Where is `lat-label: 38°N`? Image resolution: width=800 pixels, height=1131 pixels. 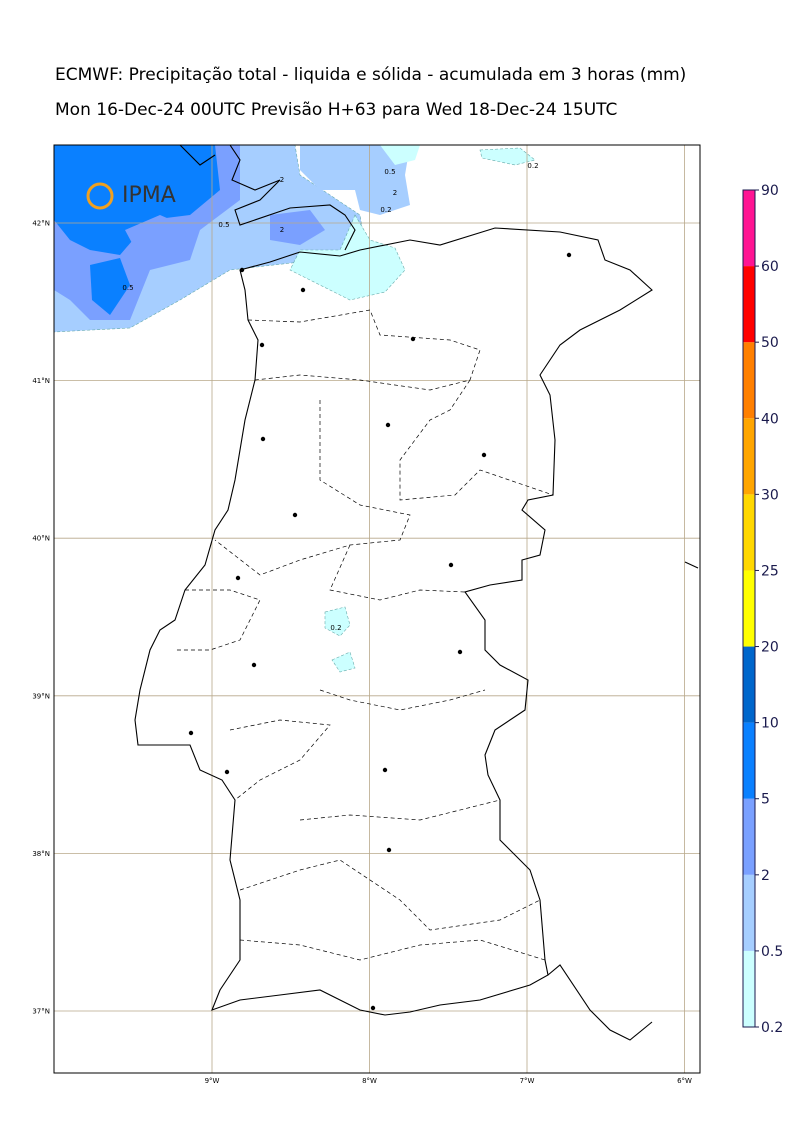
lat-label: 38°N is located at coordinates (41, 854).